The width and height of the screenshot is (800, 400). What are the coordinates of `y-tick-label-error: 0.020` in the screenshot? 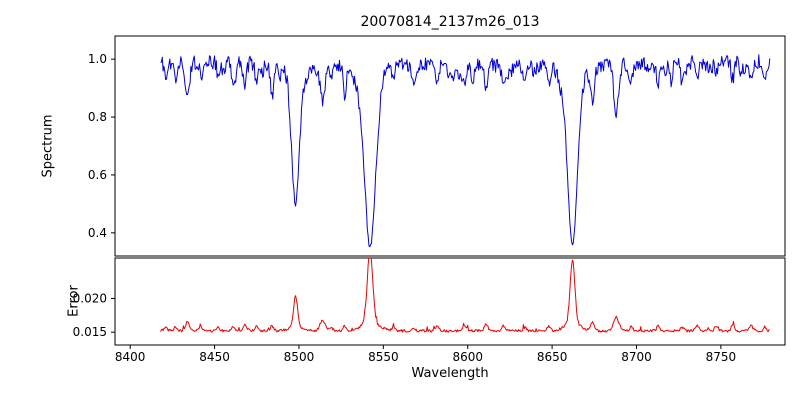 It's located at (90, 298).